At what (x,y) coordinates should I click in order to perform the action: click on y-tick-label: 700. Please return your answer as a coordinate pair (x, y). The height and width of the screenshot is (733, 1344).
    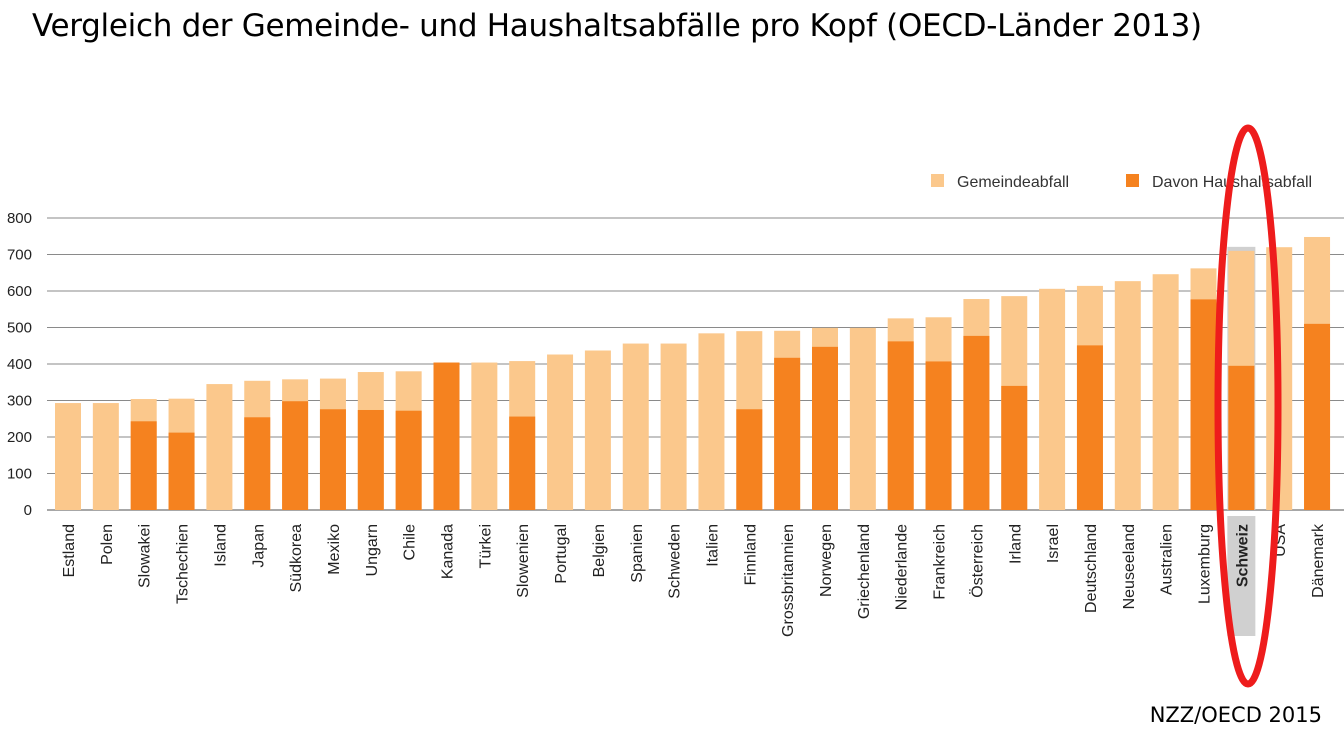
    Looking at the image, I should click on (19, 255).